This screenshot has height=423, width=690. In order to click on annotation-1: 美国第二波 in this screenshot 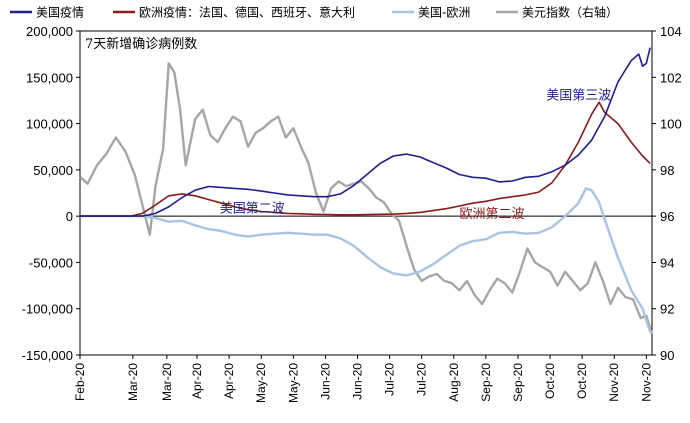, I will do `click(252, 208)`.